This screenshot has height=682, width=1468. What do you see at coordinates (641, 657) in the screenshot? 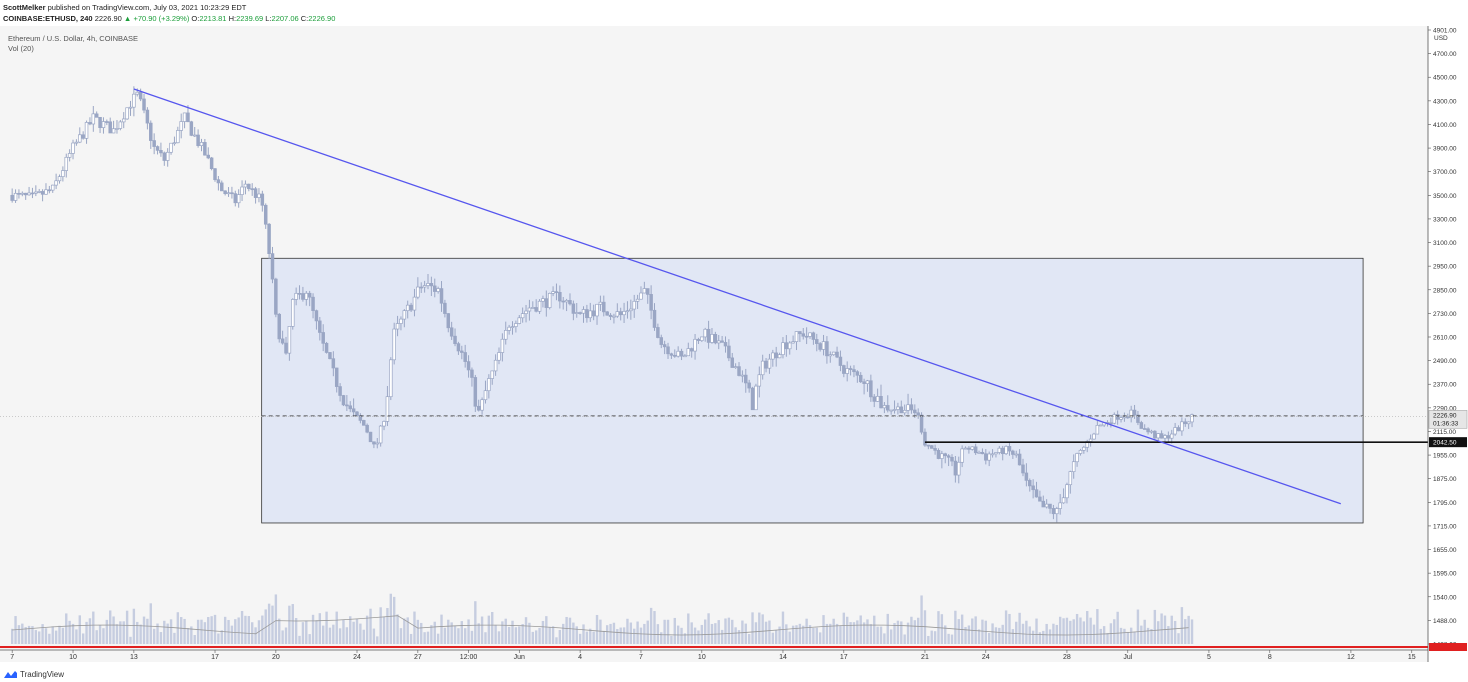
I see `x-tick-label: 7` at bounding box center [641, 657].